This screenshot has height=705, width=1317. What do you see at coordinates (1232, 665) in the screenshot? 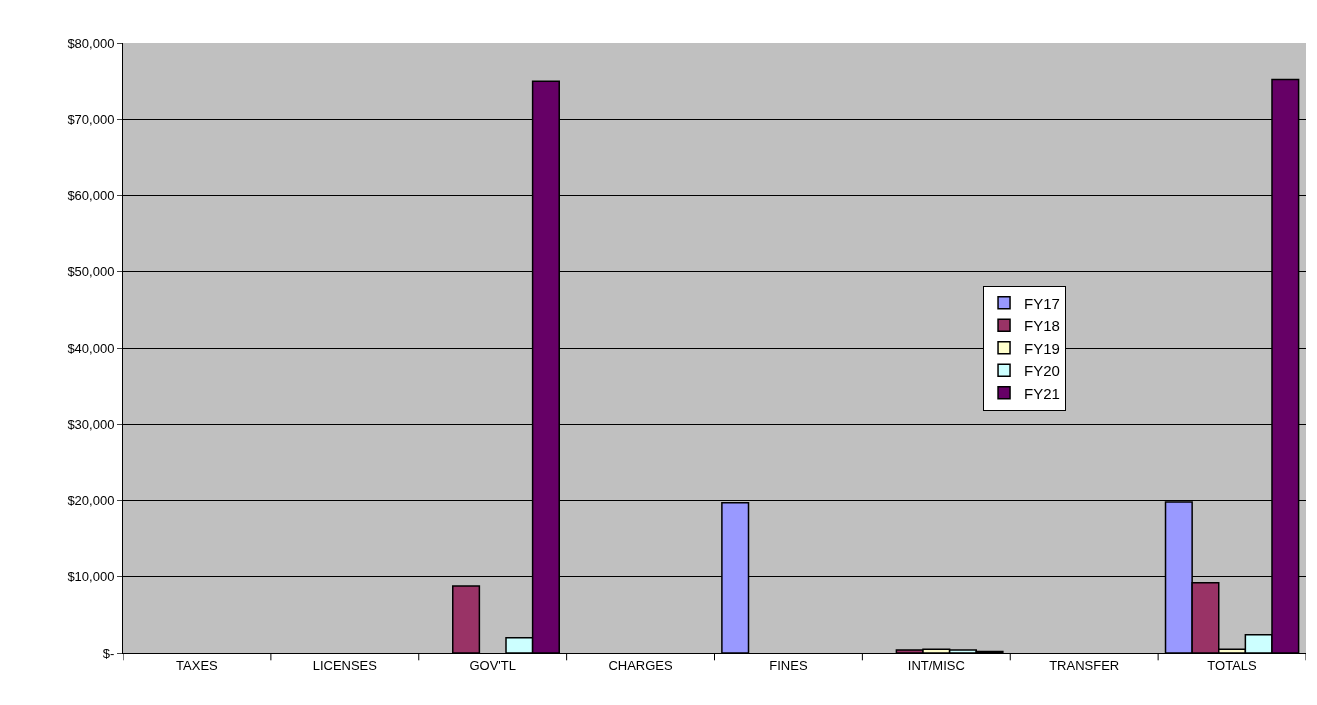
I see `x-tick-label: TOTALS` at bounding box center [1232, 665].